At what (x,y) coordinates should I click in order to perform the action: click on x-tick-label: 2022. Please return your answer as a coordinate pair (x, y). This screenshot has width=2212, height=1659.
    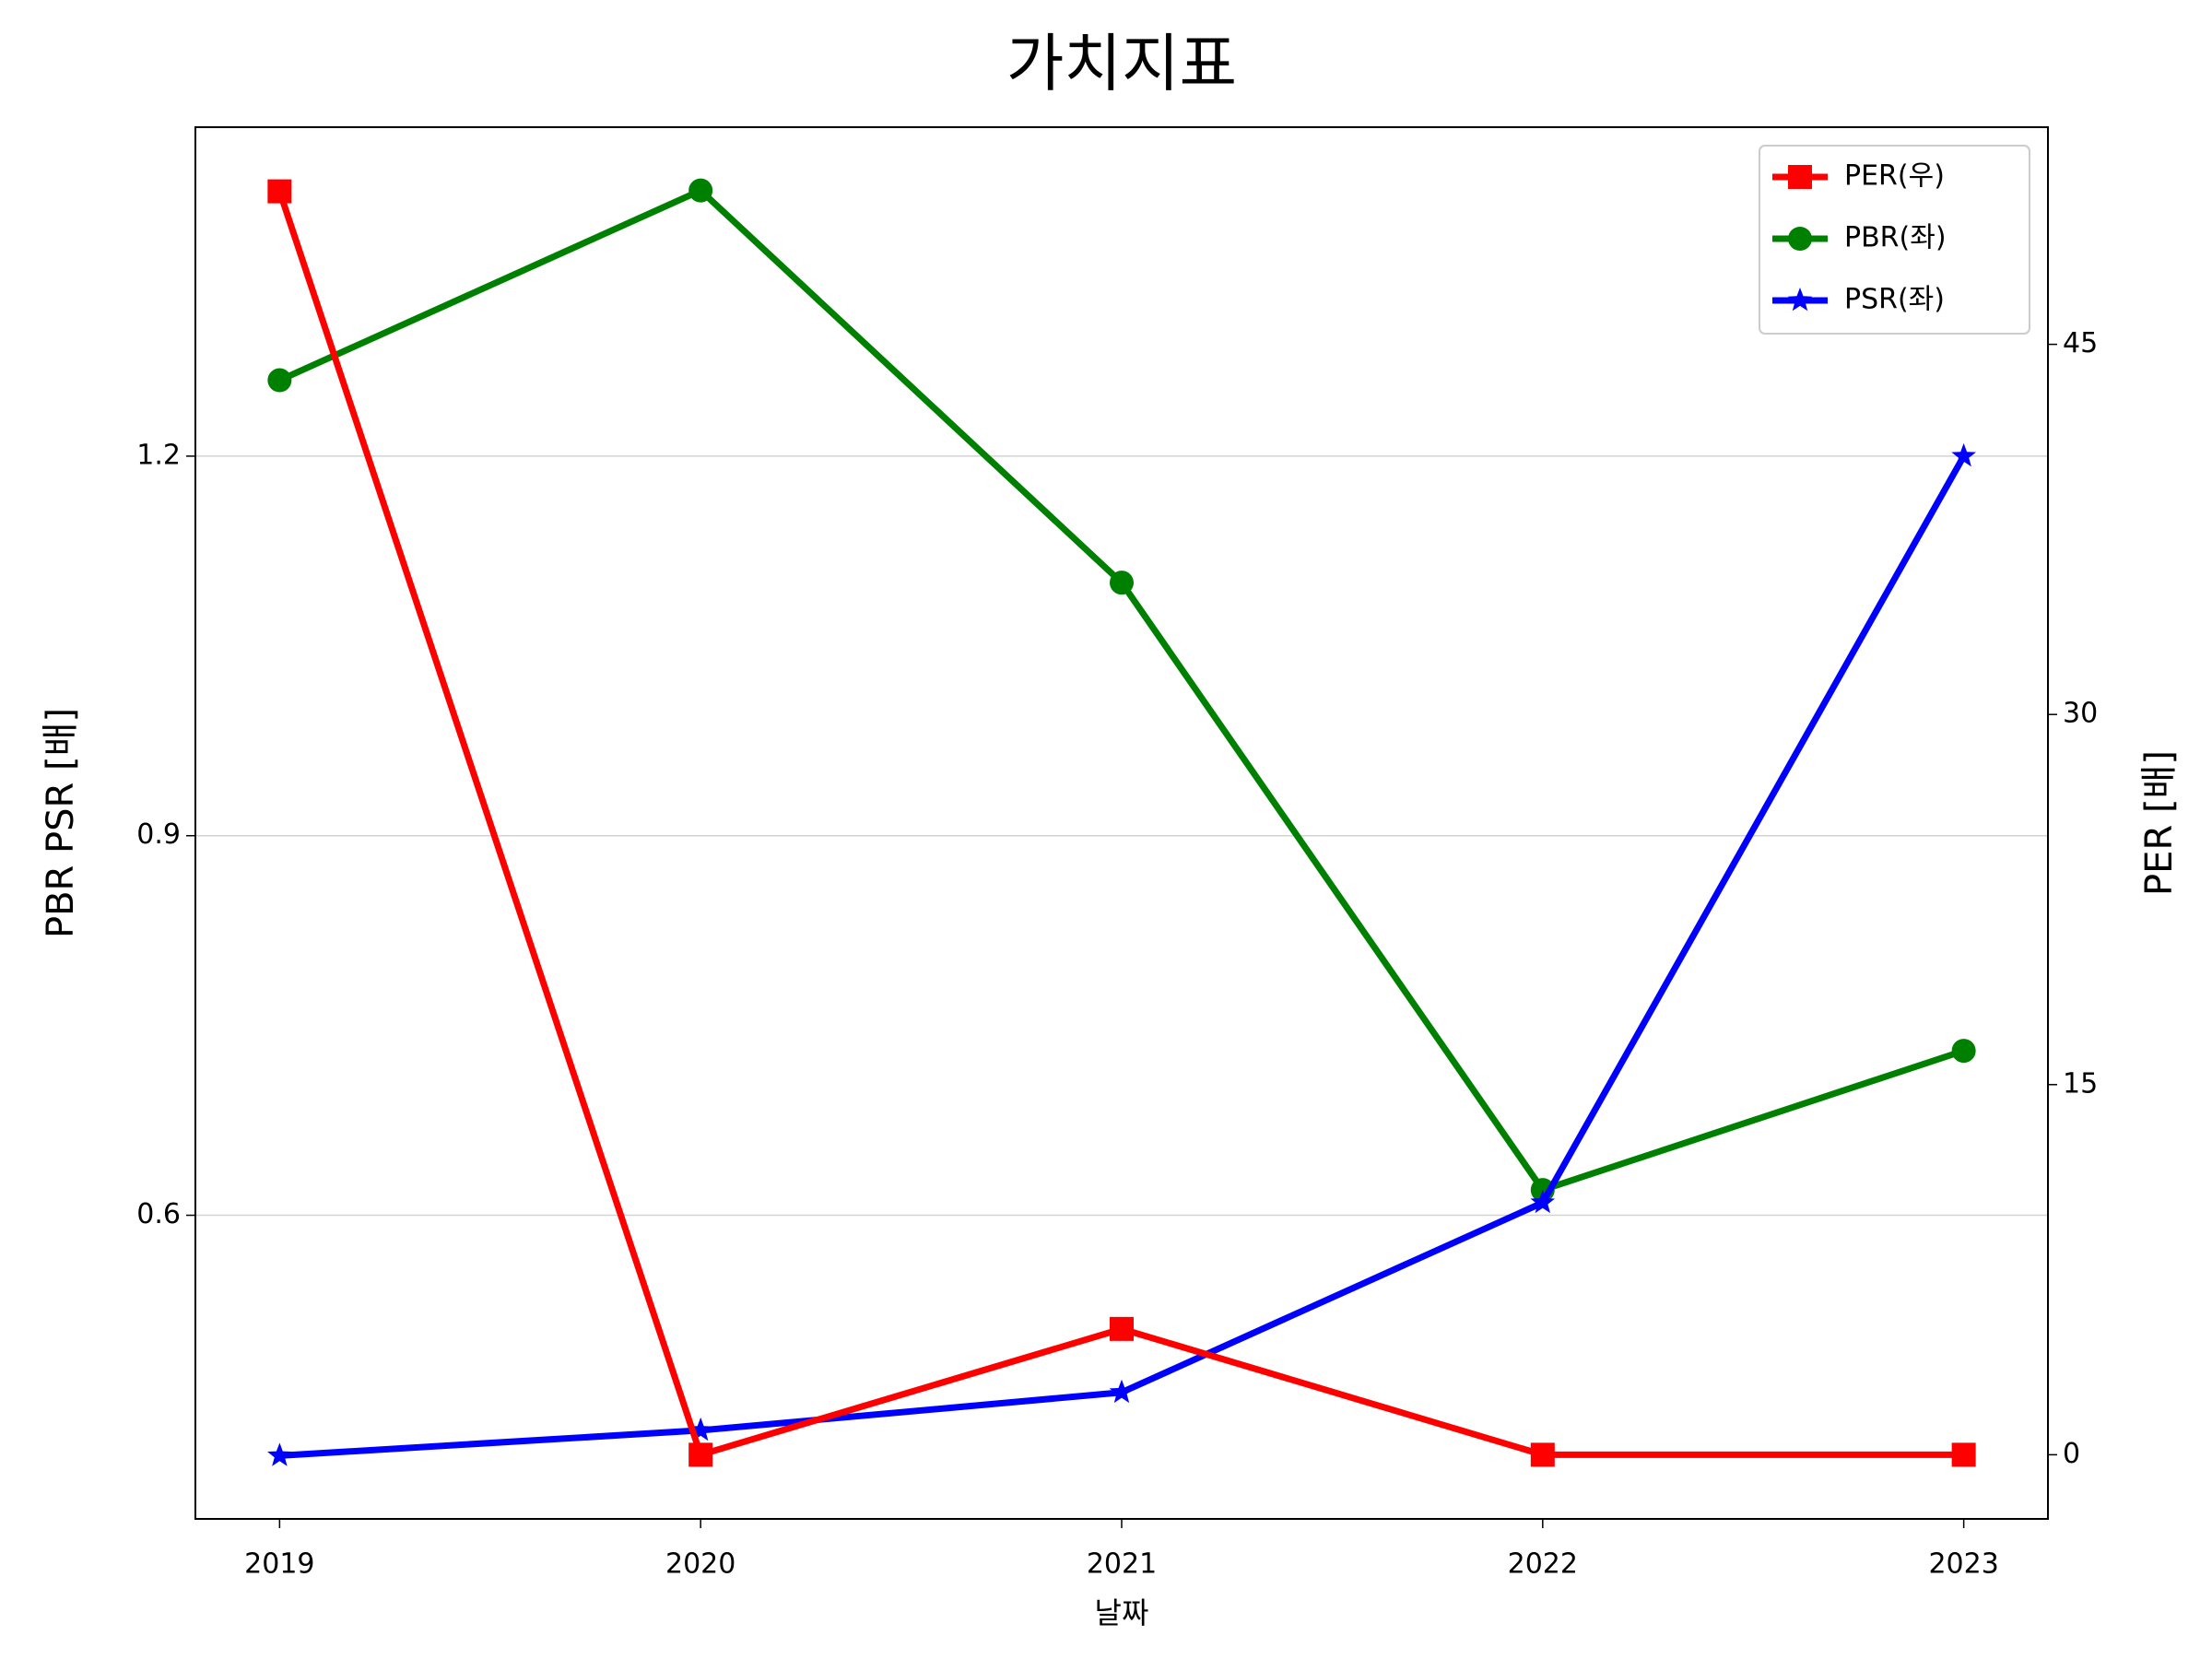
    Looking at the image, I should click on (1543, 1564).